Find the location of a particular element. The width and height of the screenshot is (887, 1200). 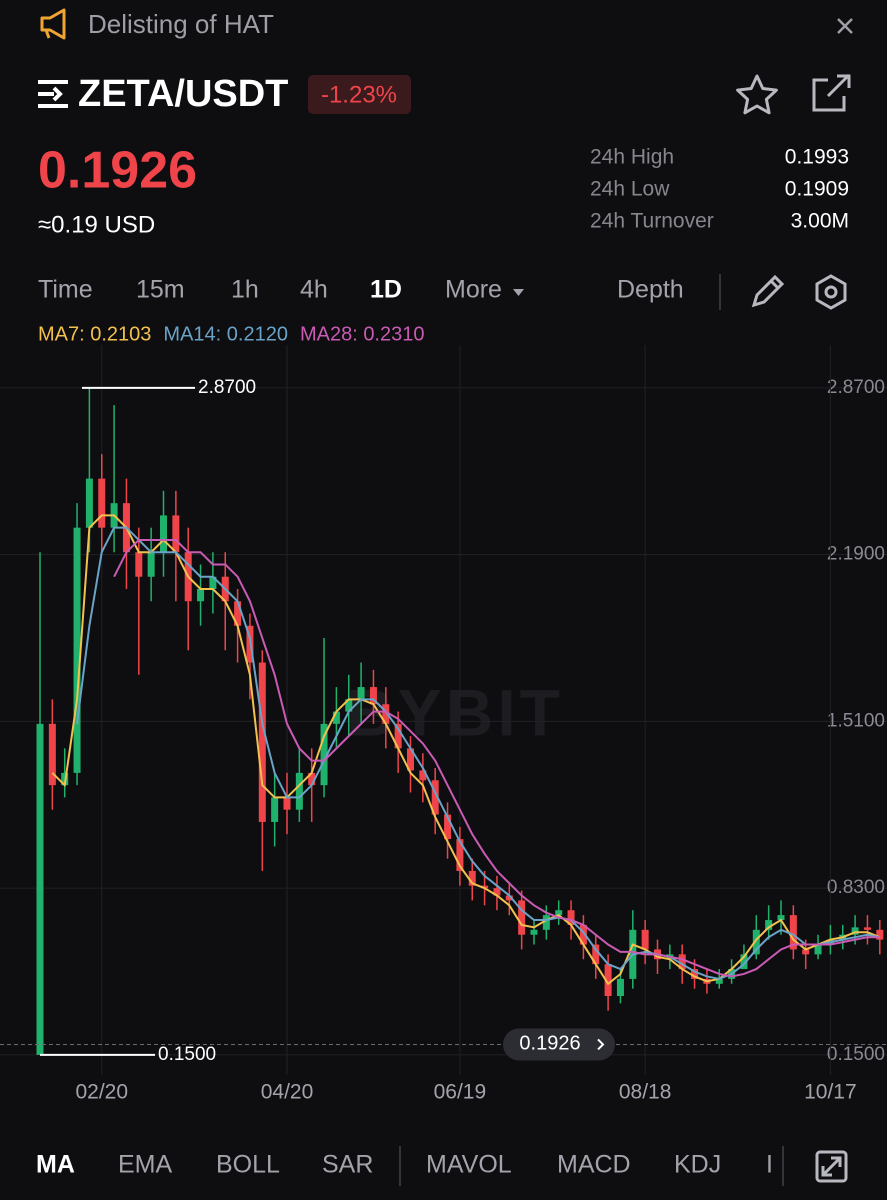

pair-name: ZETA/USDT is located at coordinates (183, 94).